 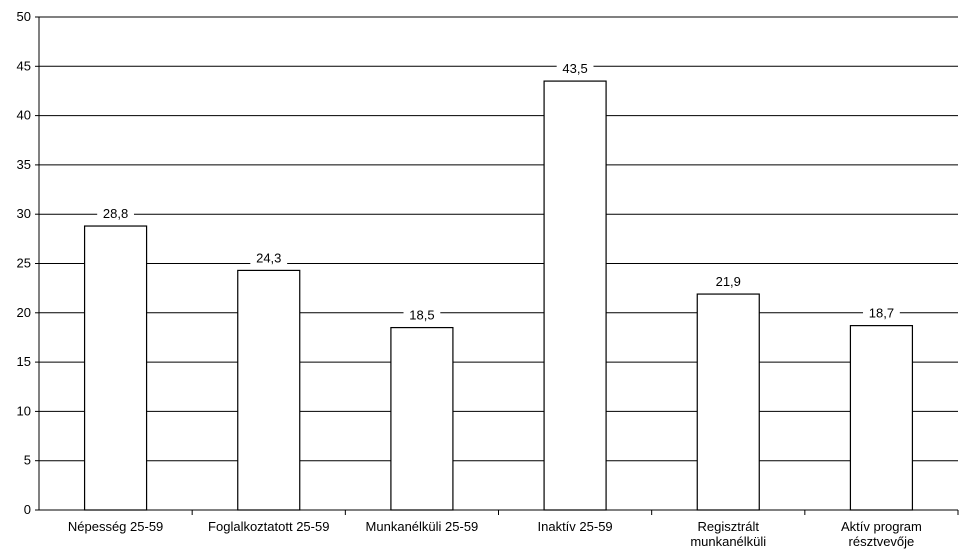 I want to click on y-tick-label: 40, so click(x=24, y=115).